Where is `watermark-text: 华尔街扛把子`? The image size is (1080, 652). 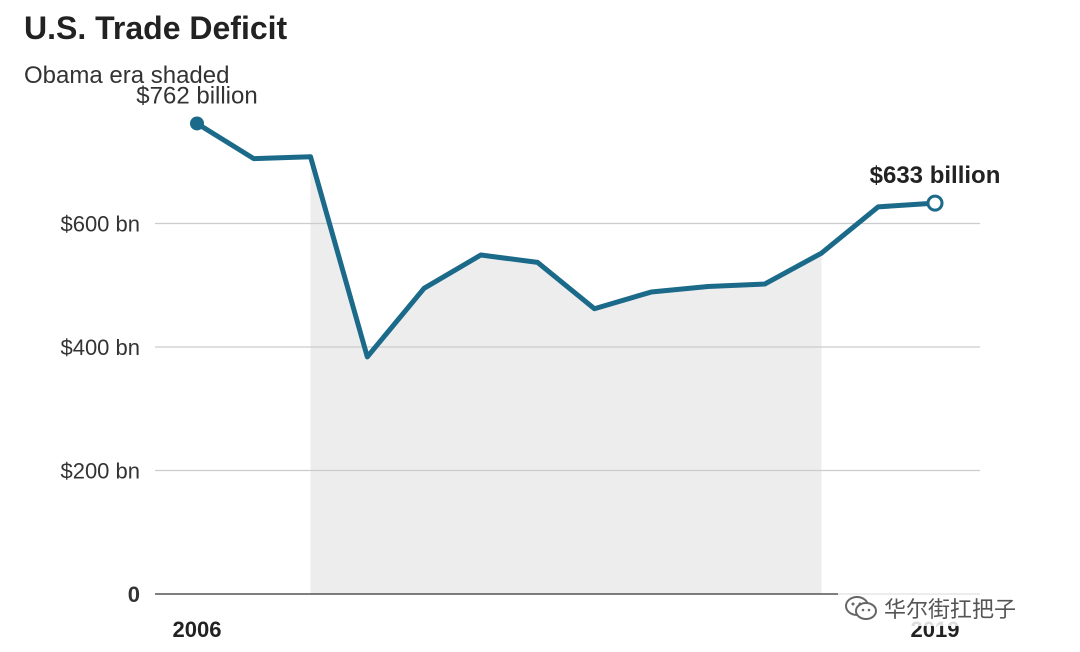
watermark-text: 华尔街扛把子 is located at coordinates (950, 610).